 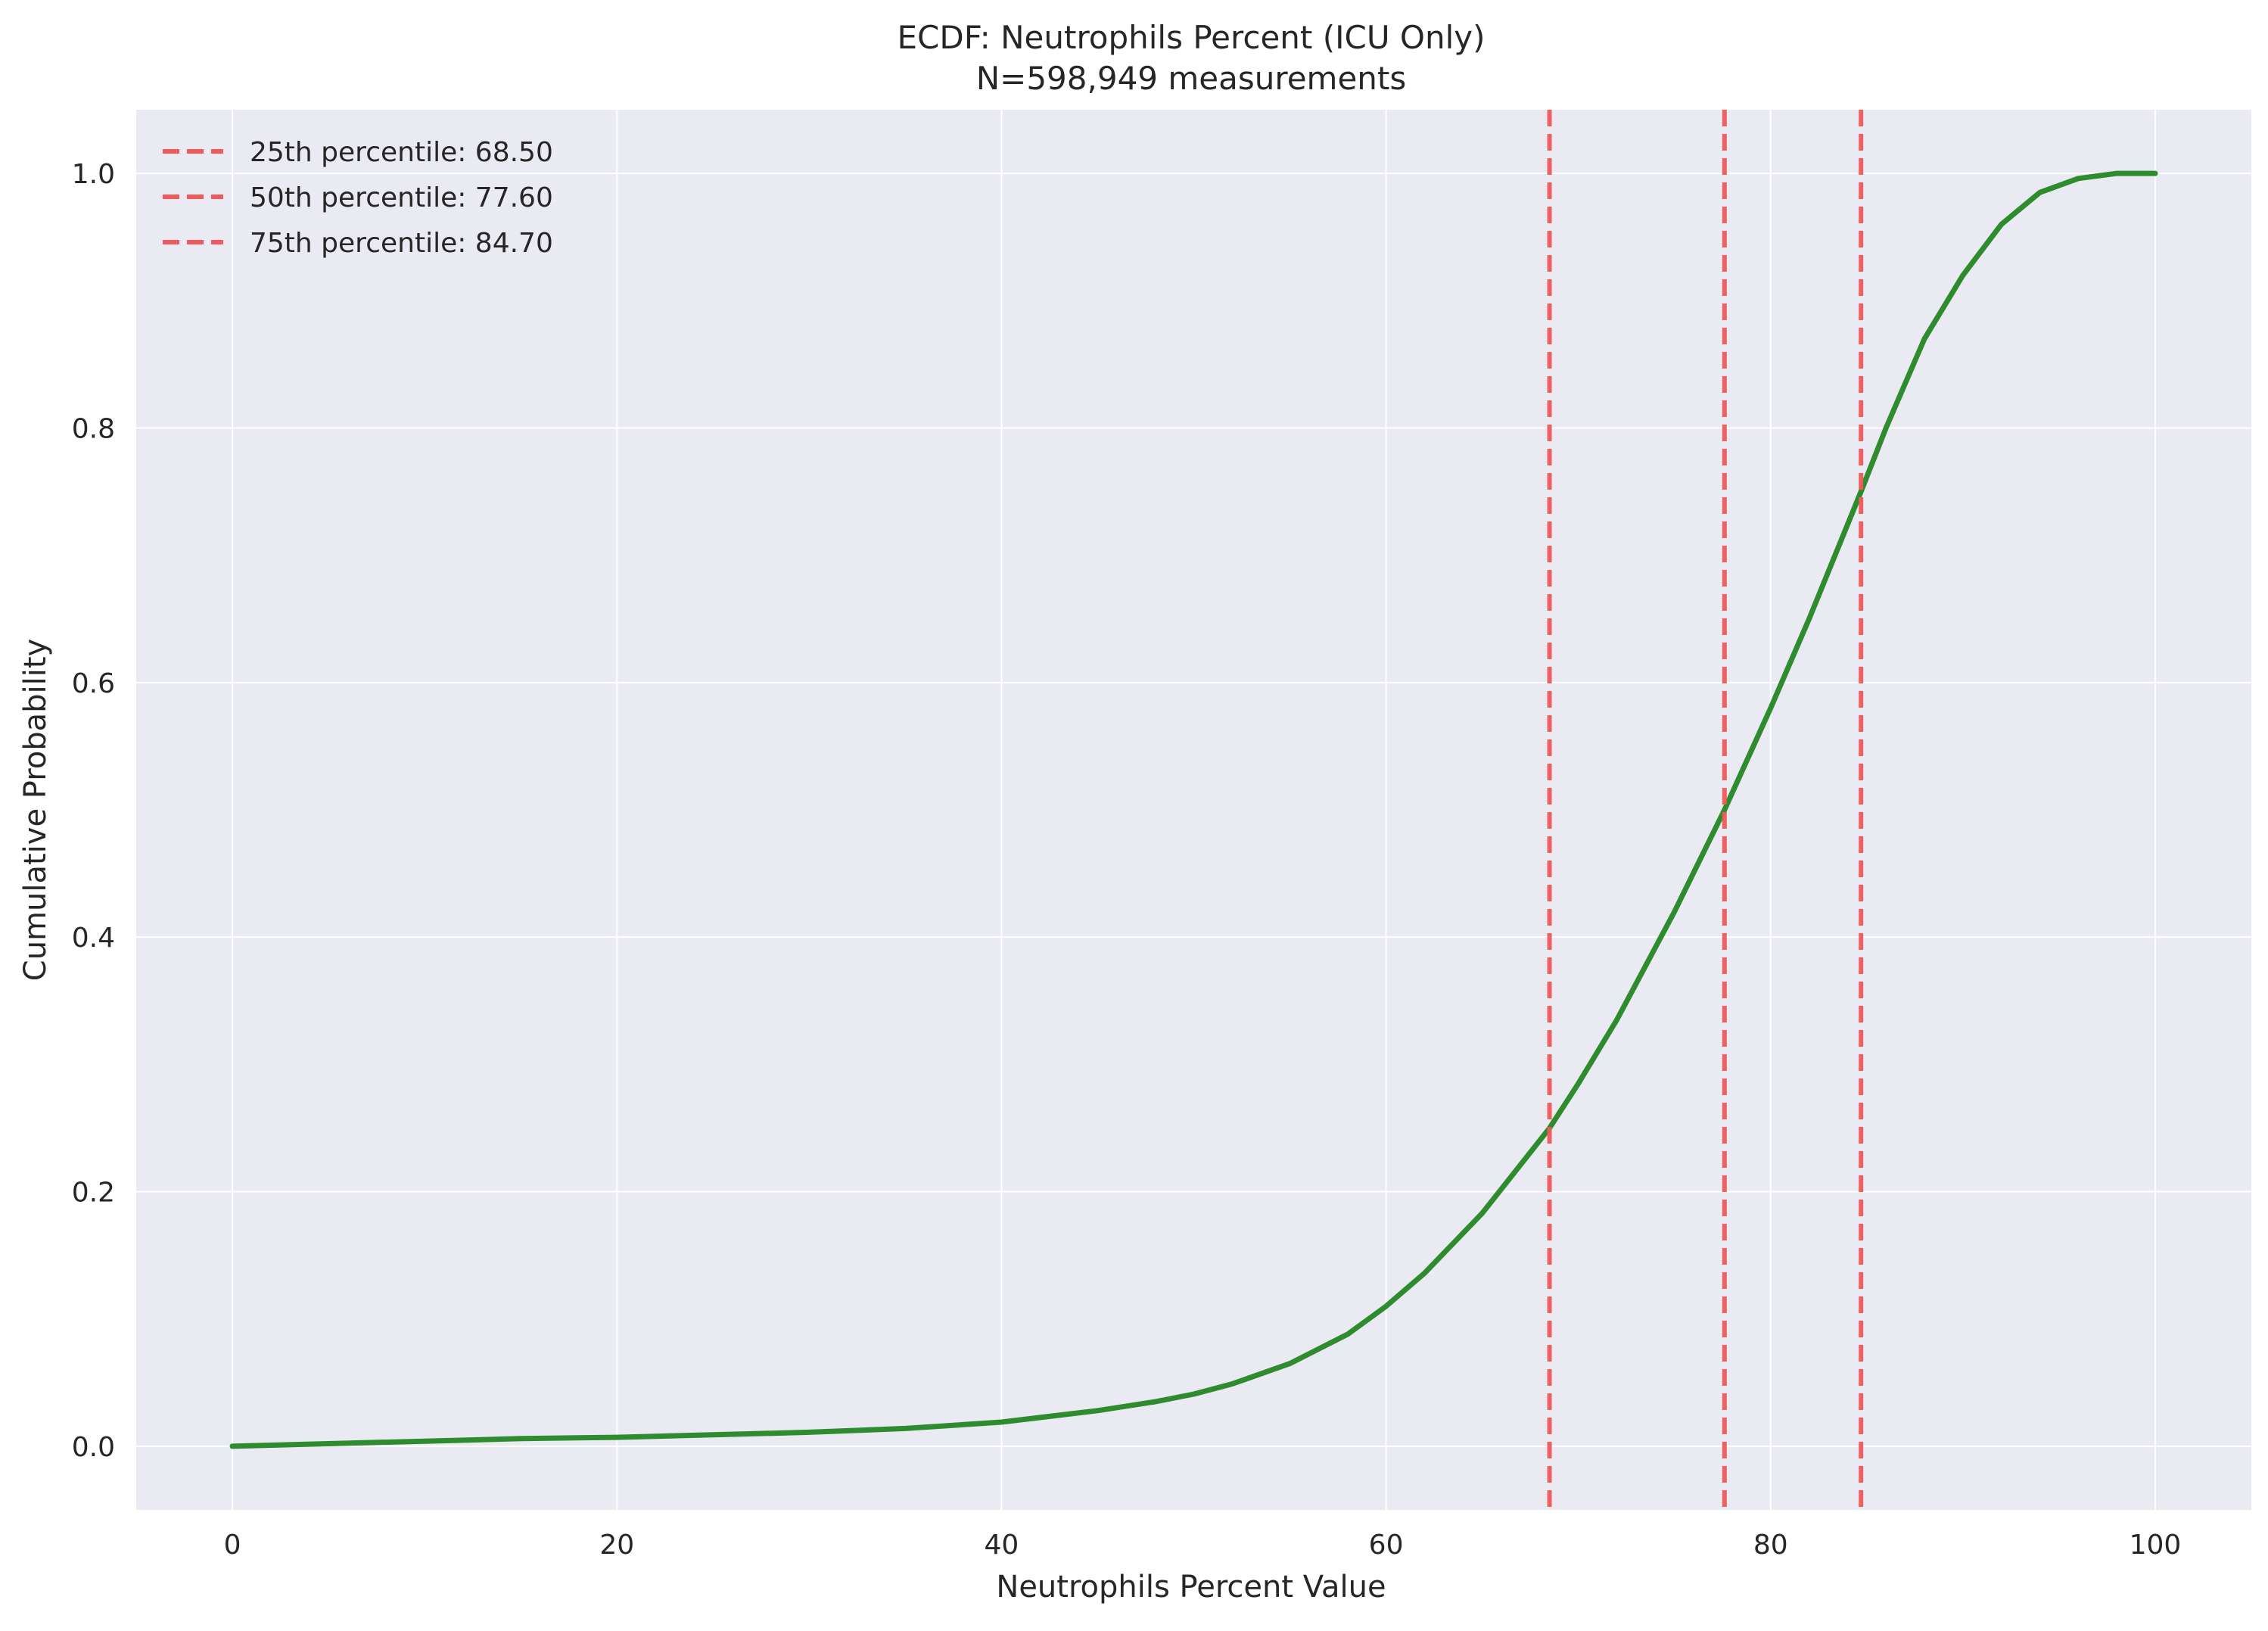 What do you see at coordinates (1771, 1546) in the screenshot?
I see `x-tick-label: 80` at bounding box center [1771, 1546].